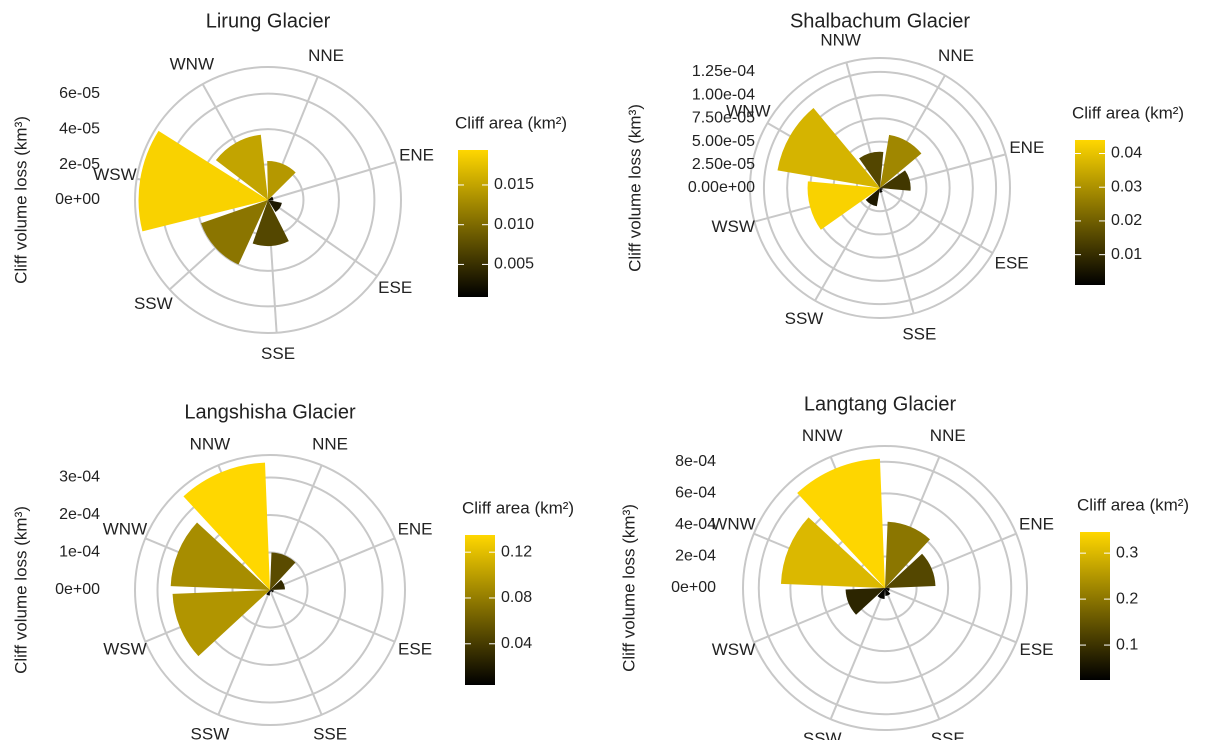  Describe the element at coordinates (268, 21) in the screenshot. I see `chart-title: Lirung Glacier` at that location.